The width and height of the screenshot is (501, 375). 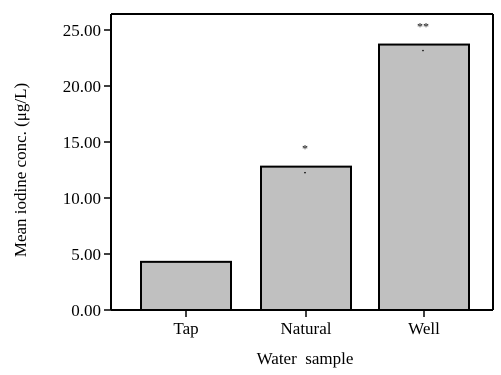 What do you see at coordinates (185, 328) in the screenshot?
I see `x-tick-label: Tap` at bounding box center [185, 328].